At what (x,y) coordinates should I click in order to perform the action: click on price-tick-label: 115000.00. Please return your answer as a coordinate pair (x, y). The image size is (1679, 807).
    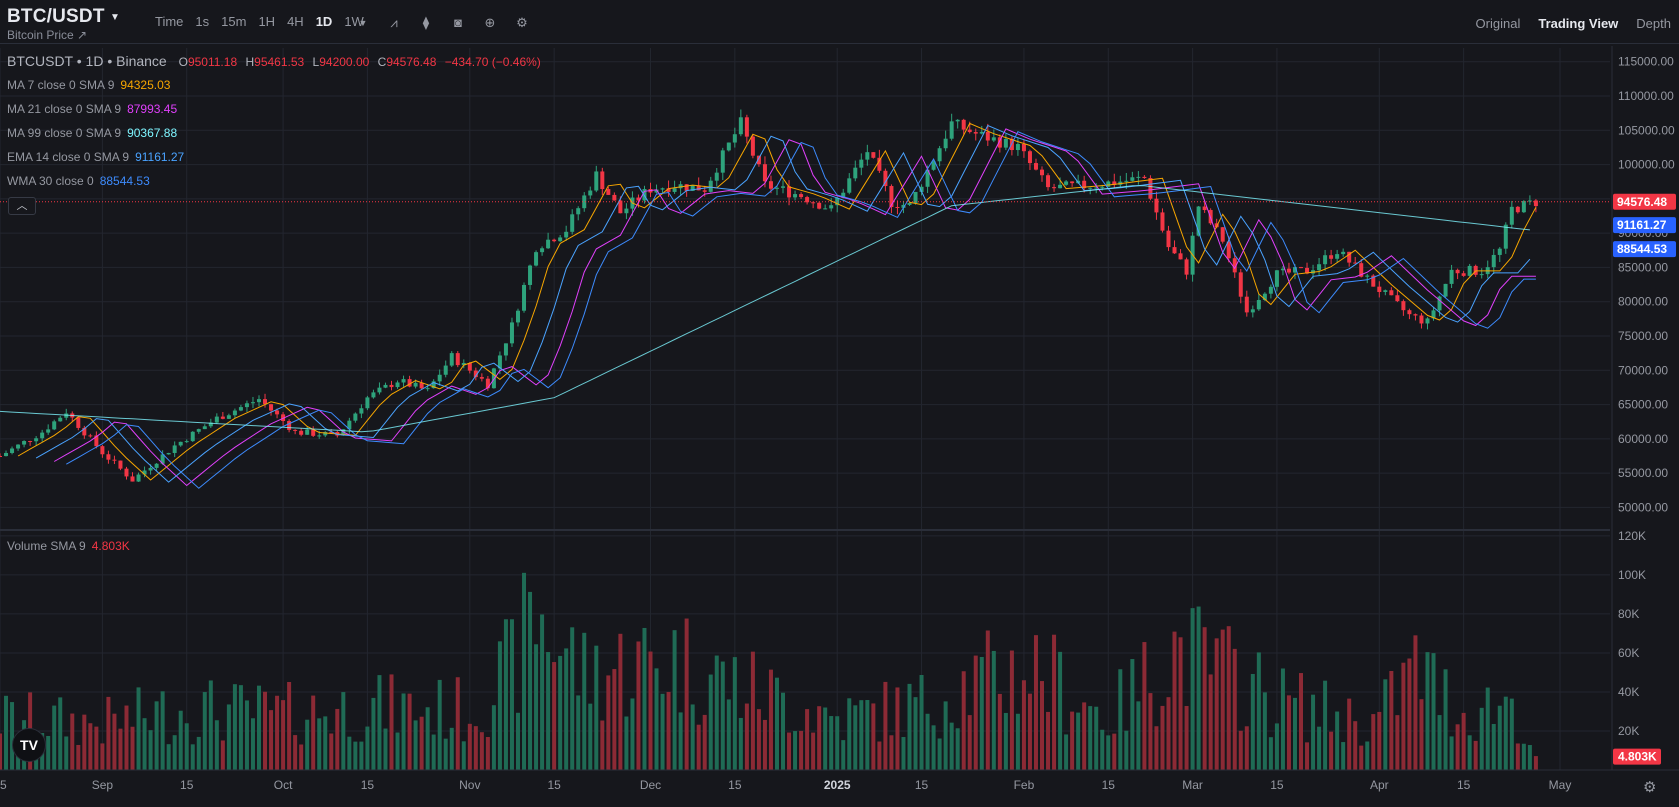
    Looking at the image, I should click on (1646, 62).